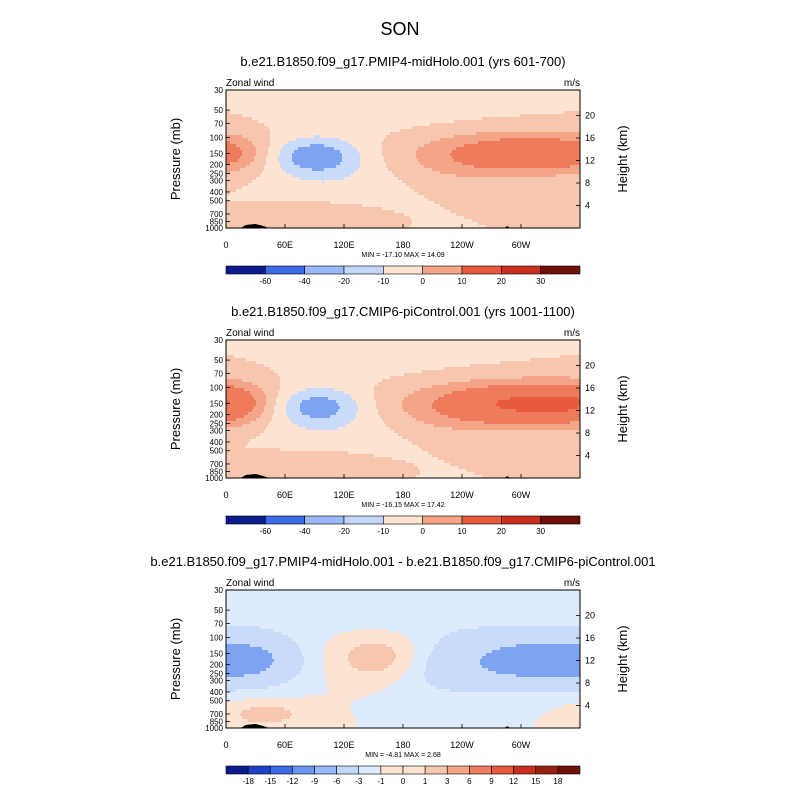  I want to click on contour-field, so click(403, 159).